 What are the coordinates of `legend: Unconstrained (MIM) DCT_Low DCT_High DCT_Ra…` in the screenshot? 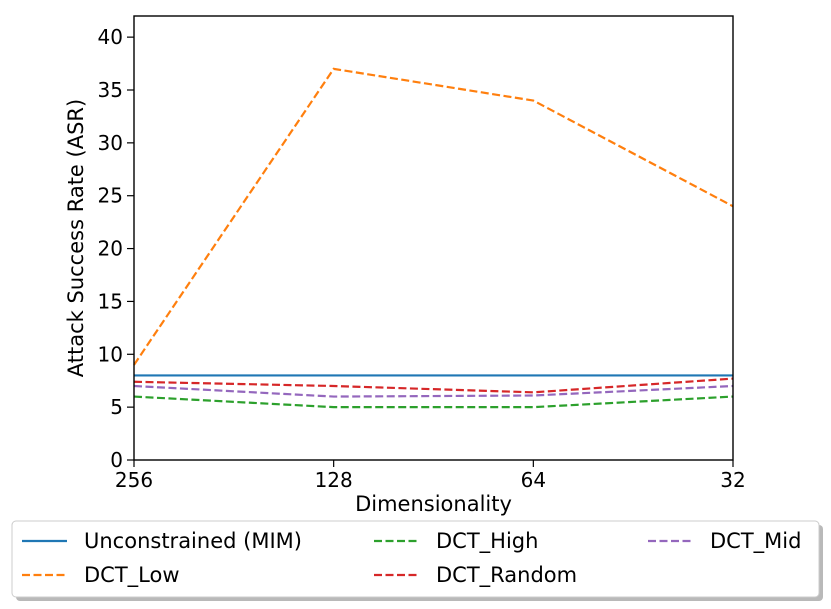 It's located at (417, 560).